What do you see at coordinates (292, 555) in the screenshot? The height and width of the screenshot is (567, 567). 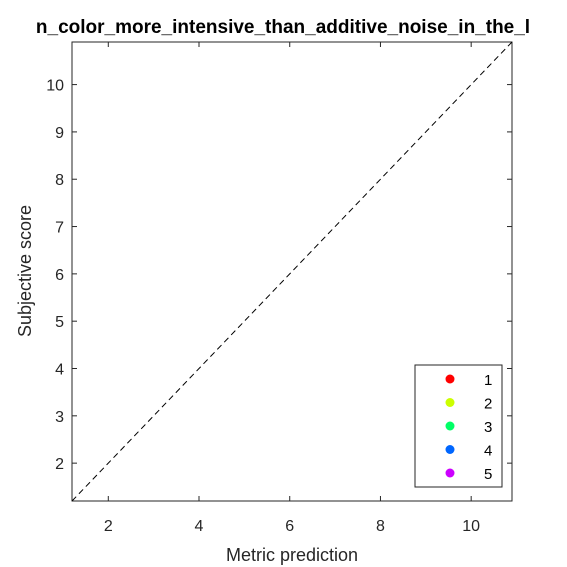 I see `x-axis-label: Metric prediction` at bounding box center [292, 555].